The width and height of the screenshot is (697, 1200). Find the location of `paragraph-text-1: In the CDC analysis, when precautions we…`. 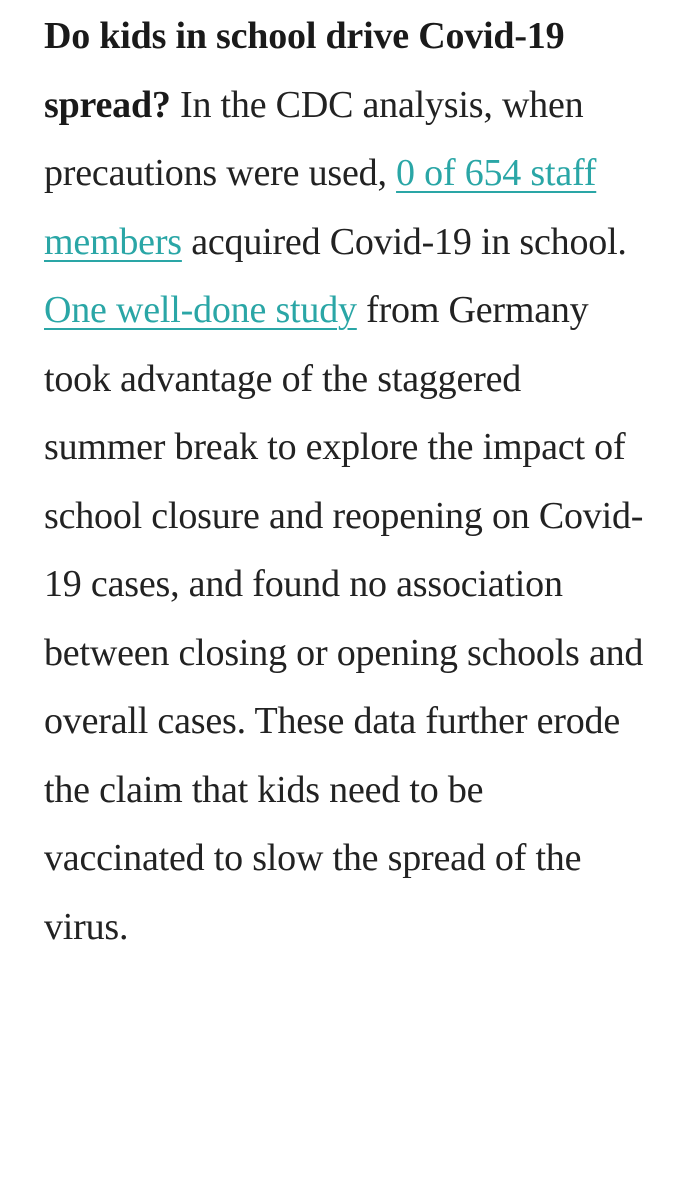

paragraph-text-1: In the CDC analysis, when precautions we… is located at coordinates (314, 139).